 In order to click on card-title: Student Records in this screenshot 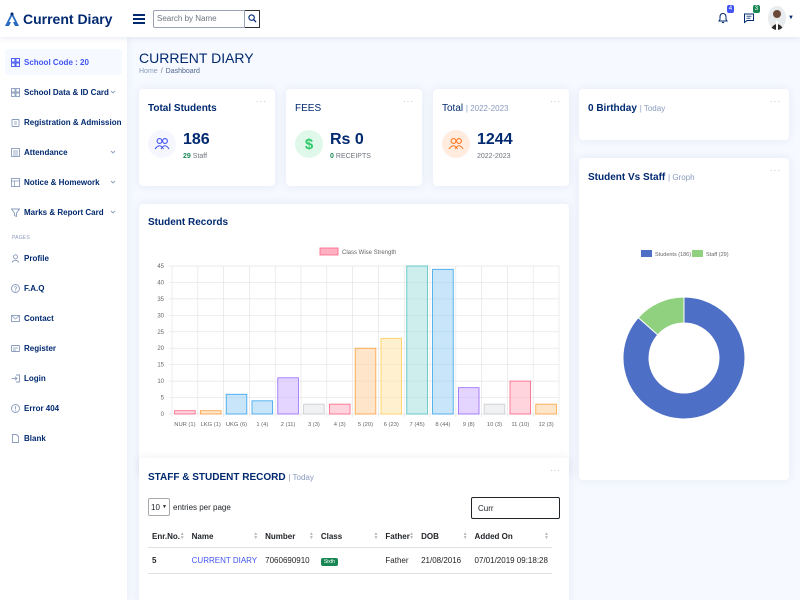, I will do `click(188, 222)`.